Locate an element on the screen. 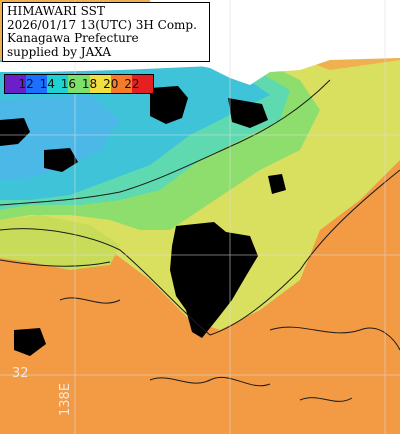 The width and height of the screenshot is (400, 434). legend-label-16: 16 is located at coordinates (68, 84).